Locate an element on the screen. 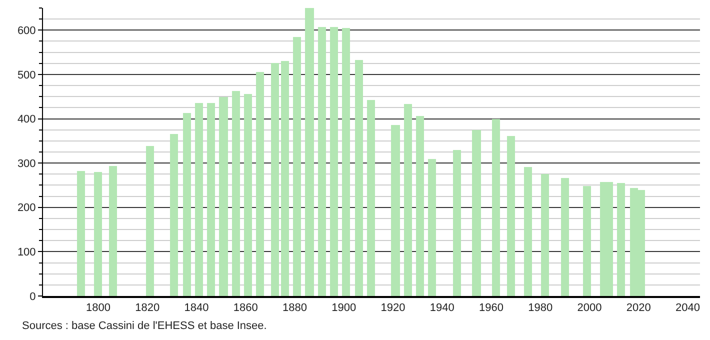 The image size is (710, 340). y-tick-label: 400 is located at coordinates (26, 120).